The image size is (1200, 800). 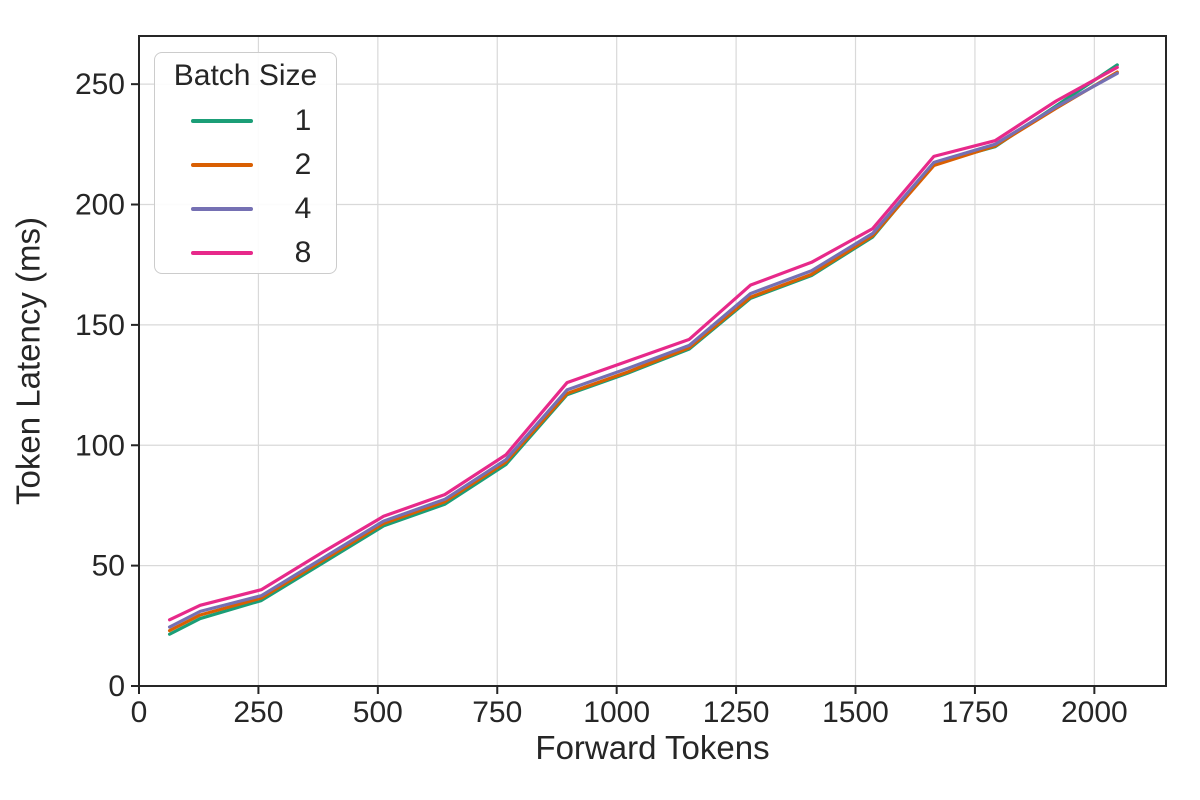 What do you see at coordinates (100, 205) in the screenshot?
I see `y-tick-label: 200` at bounding box center [100, 205].